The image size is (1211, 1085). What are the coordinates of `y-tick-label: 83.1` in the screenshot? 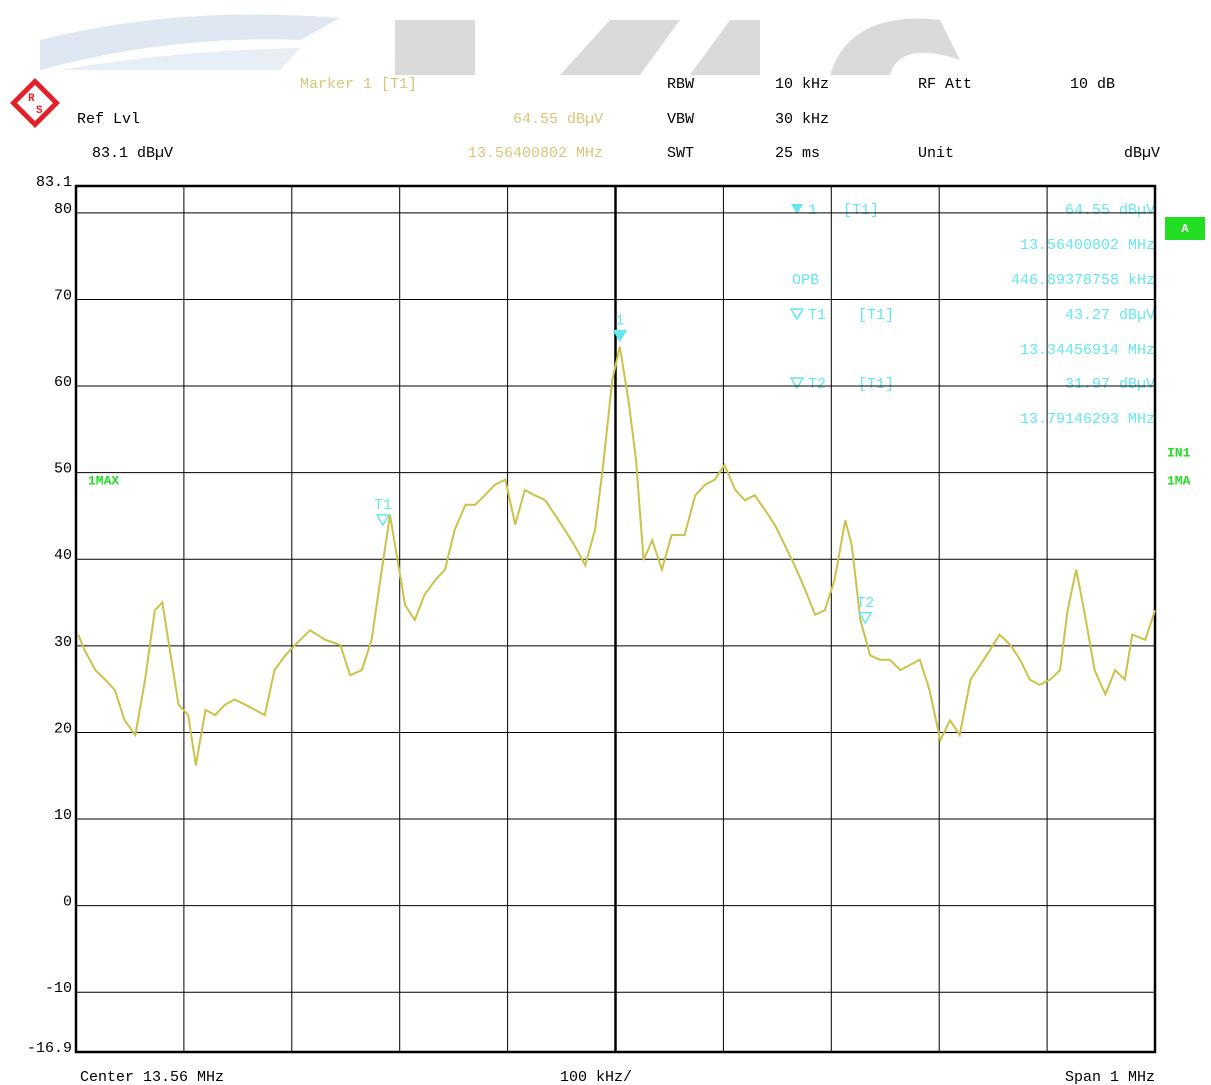 It's located at (54, 182).